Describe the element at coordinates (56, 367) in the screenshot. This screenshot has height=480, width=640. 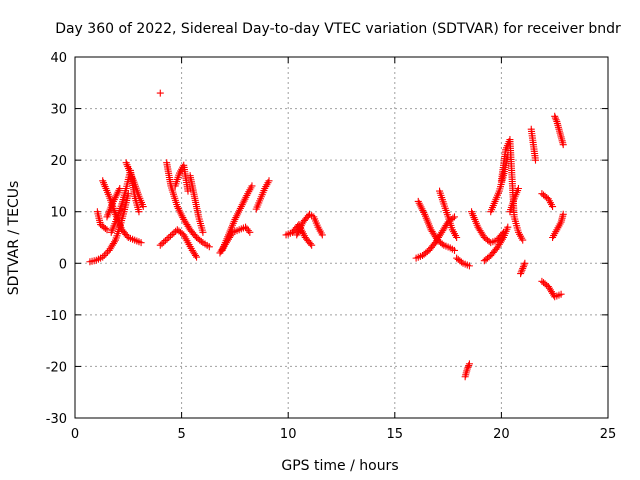
I see `y-tick-label: -20` at that location.